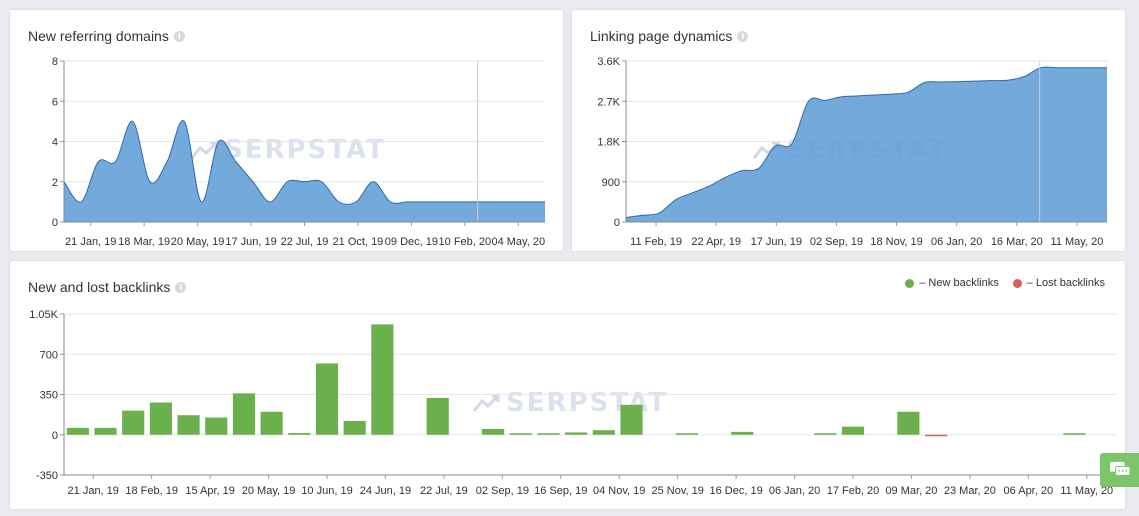  What do you see at coordinates (43, 315) in the screenshot?
I see `y-tick-label: 1.05K` at bounding box center [43, 315].